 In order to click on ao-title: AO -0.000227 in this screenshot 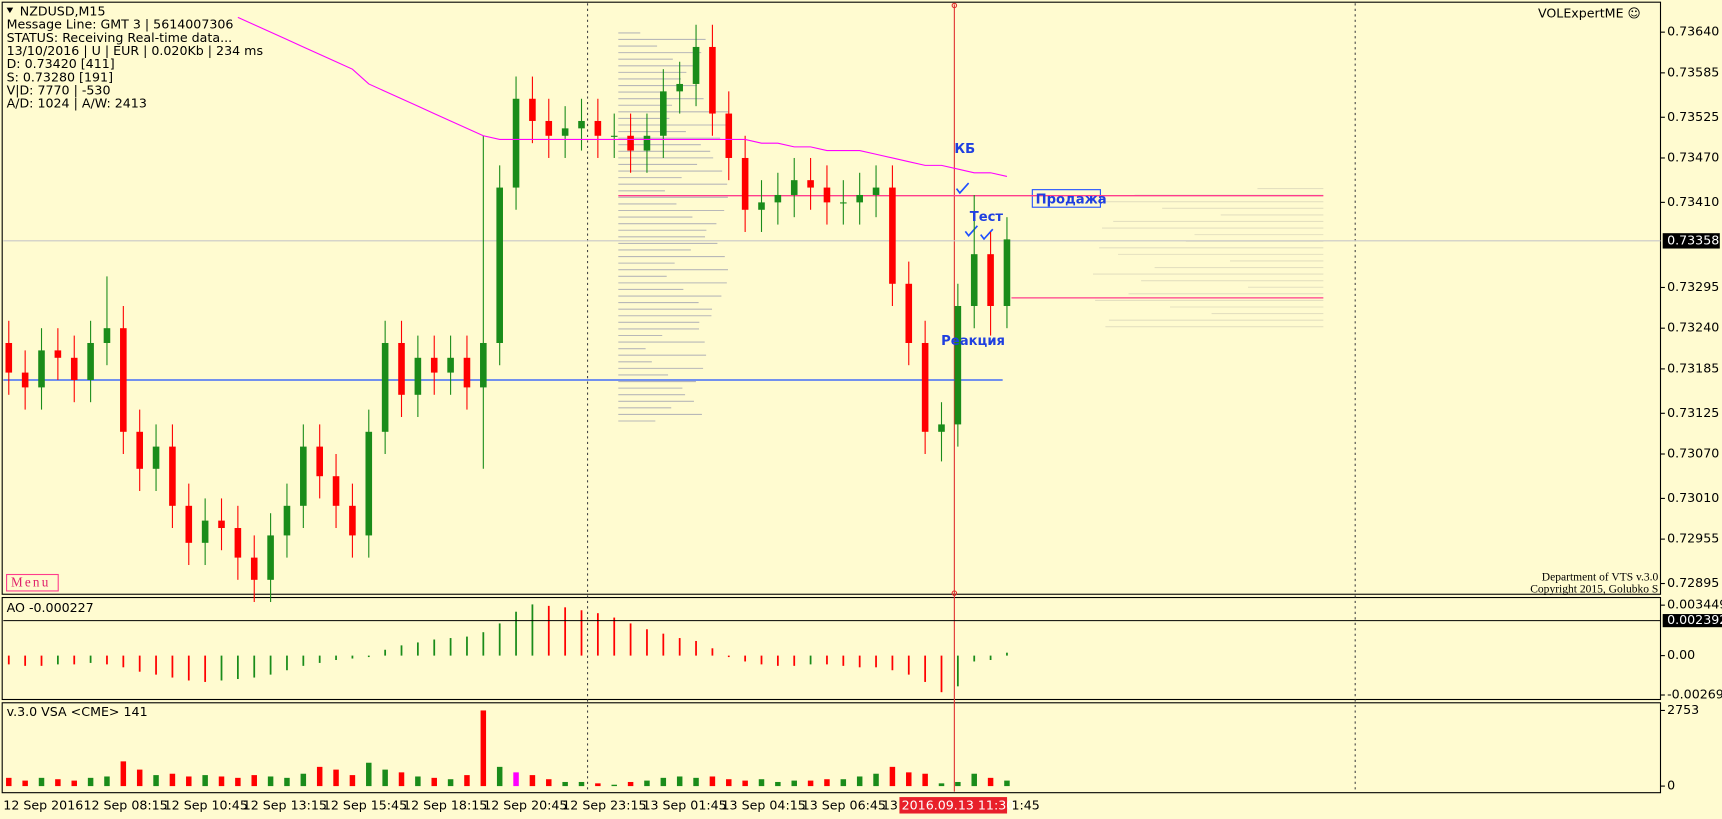, I will do `click(50, 607)`.